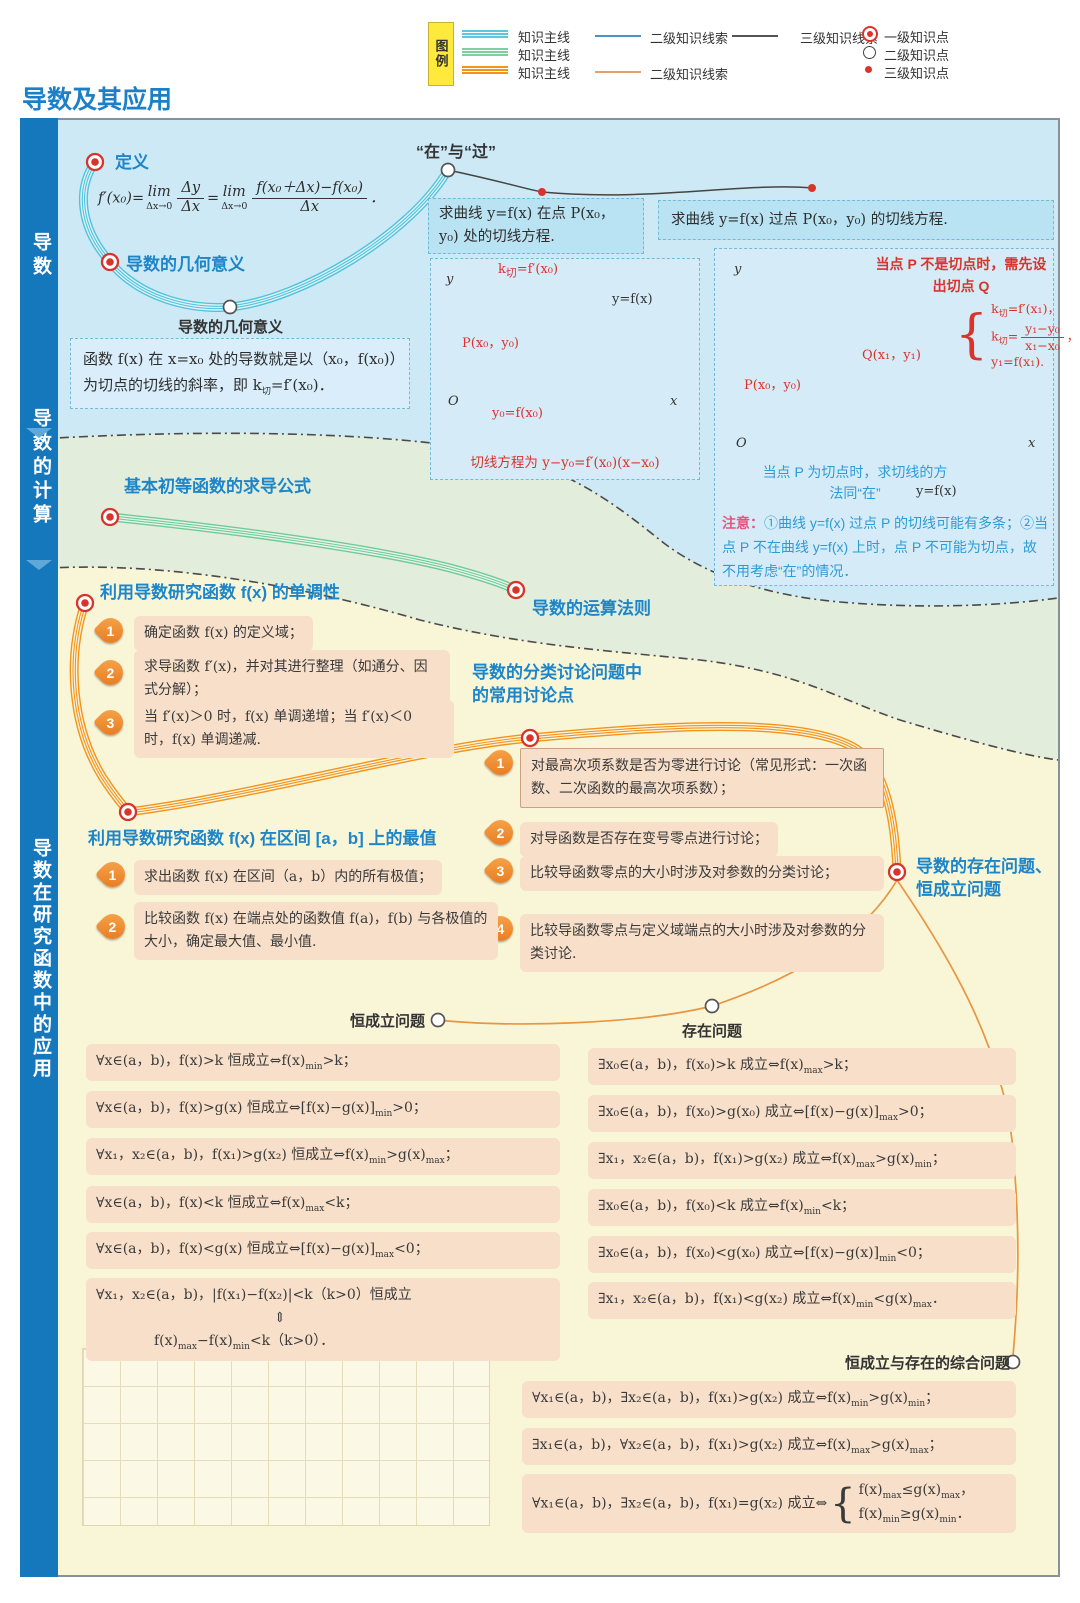 The height and width of the screenshot is (1603, 1080). What do you see at coordinates (220, 592) in the screenshot?
I see `label-monotonicity: 利用导数研究函数 f(x) 的单调性` at bounding box center [220, 592].